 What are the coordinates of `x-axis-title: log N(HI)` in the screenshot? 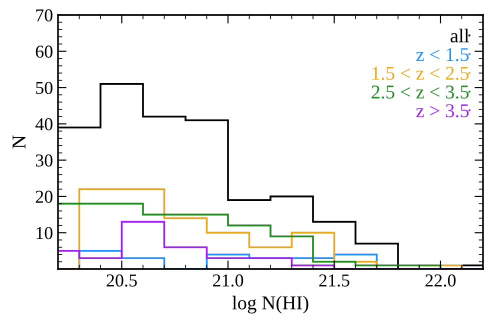 It's located at (270, 305).